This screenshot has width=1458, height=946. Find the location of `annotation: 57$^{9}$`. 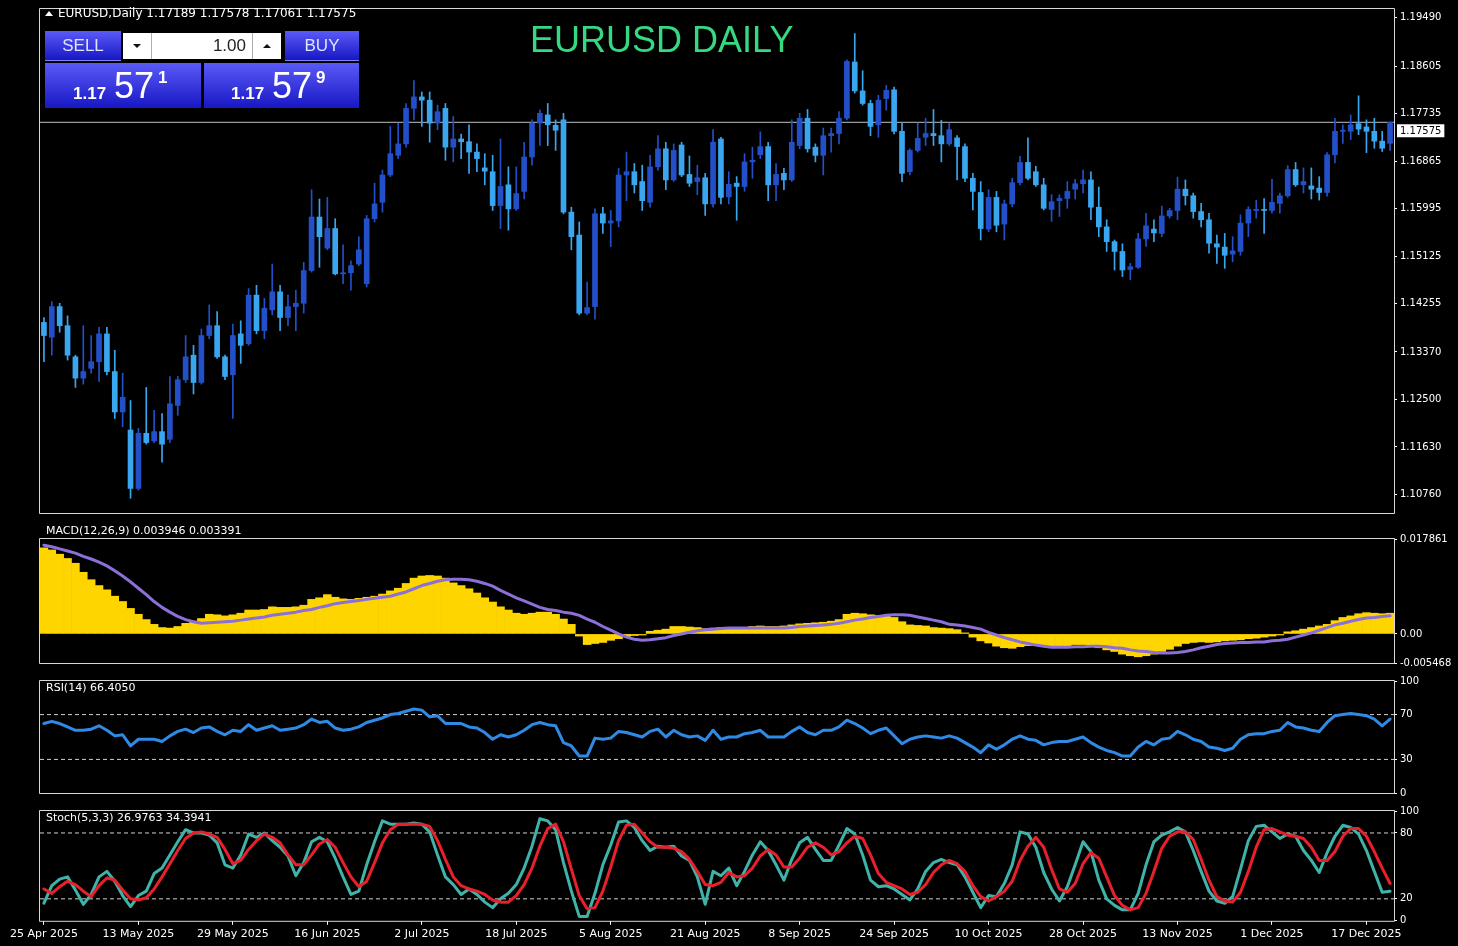

annotation: 57$^{9}$ is located at coordinates (299, 85).